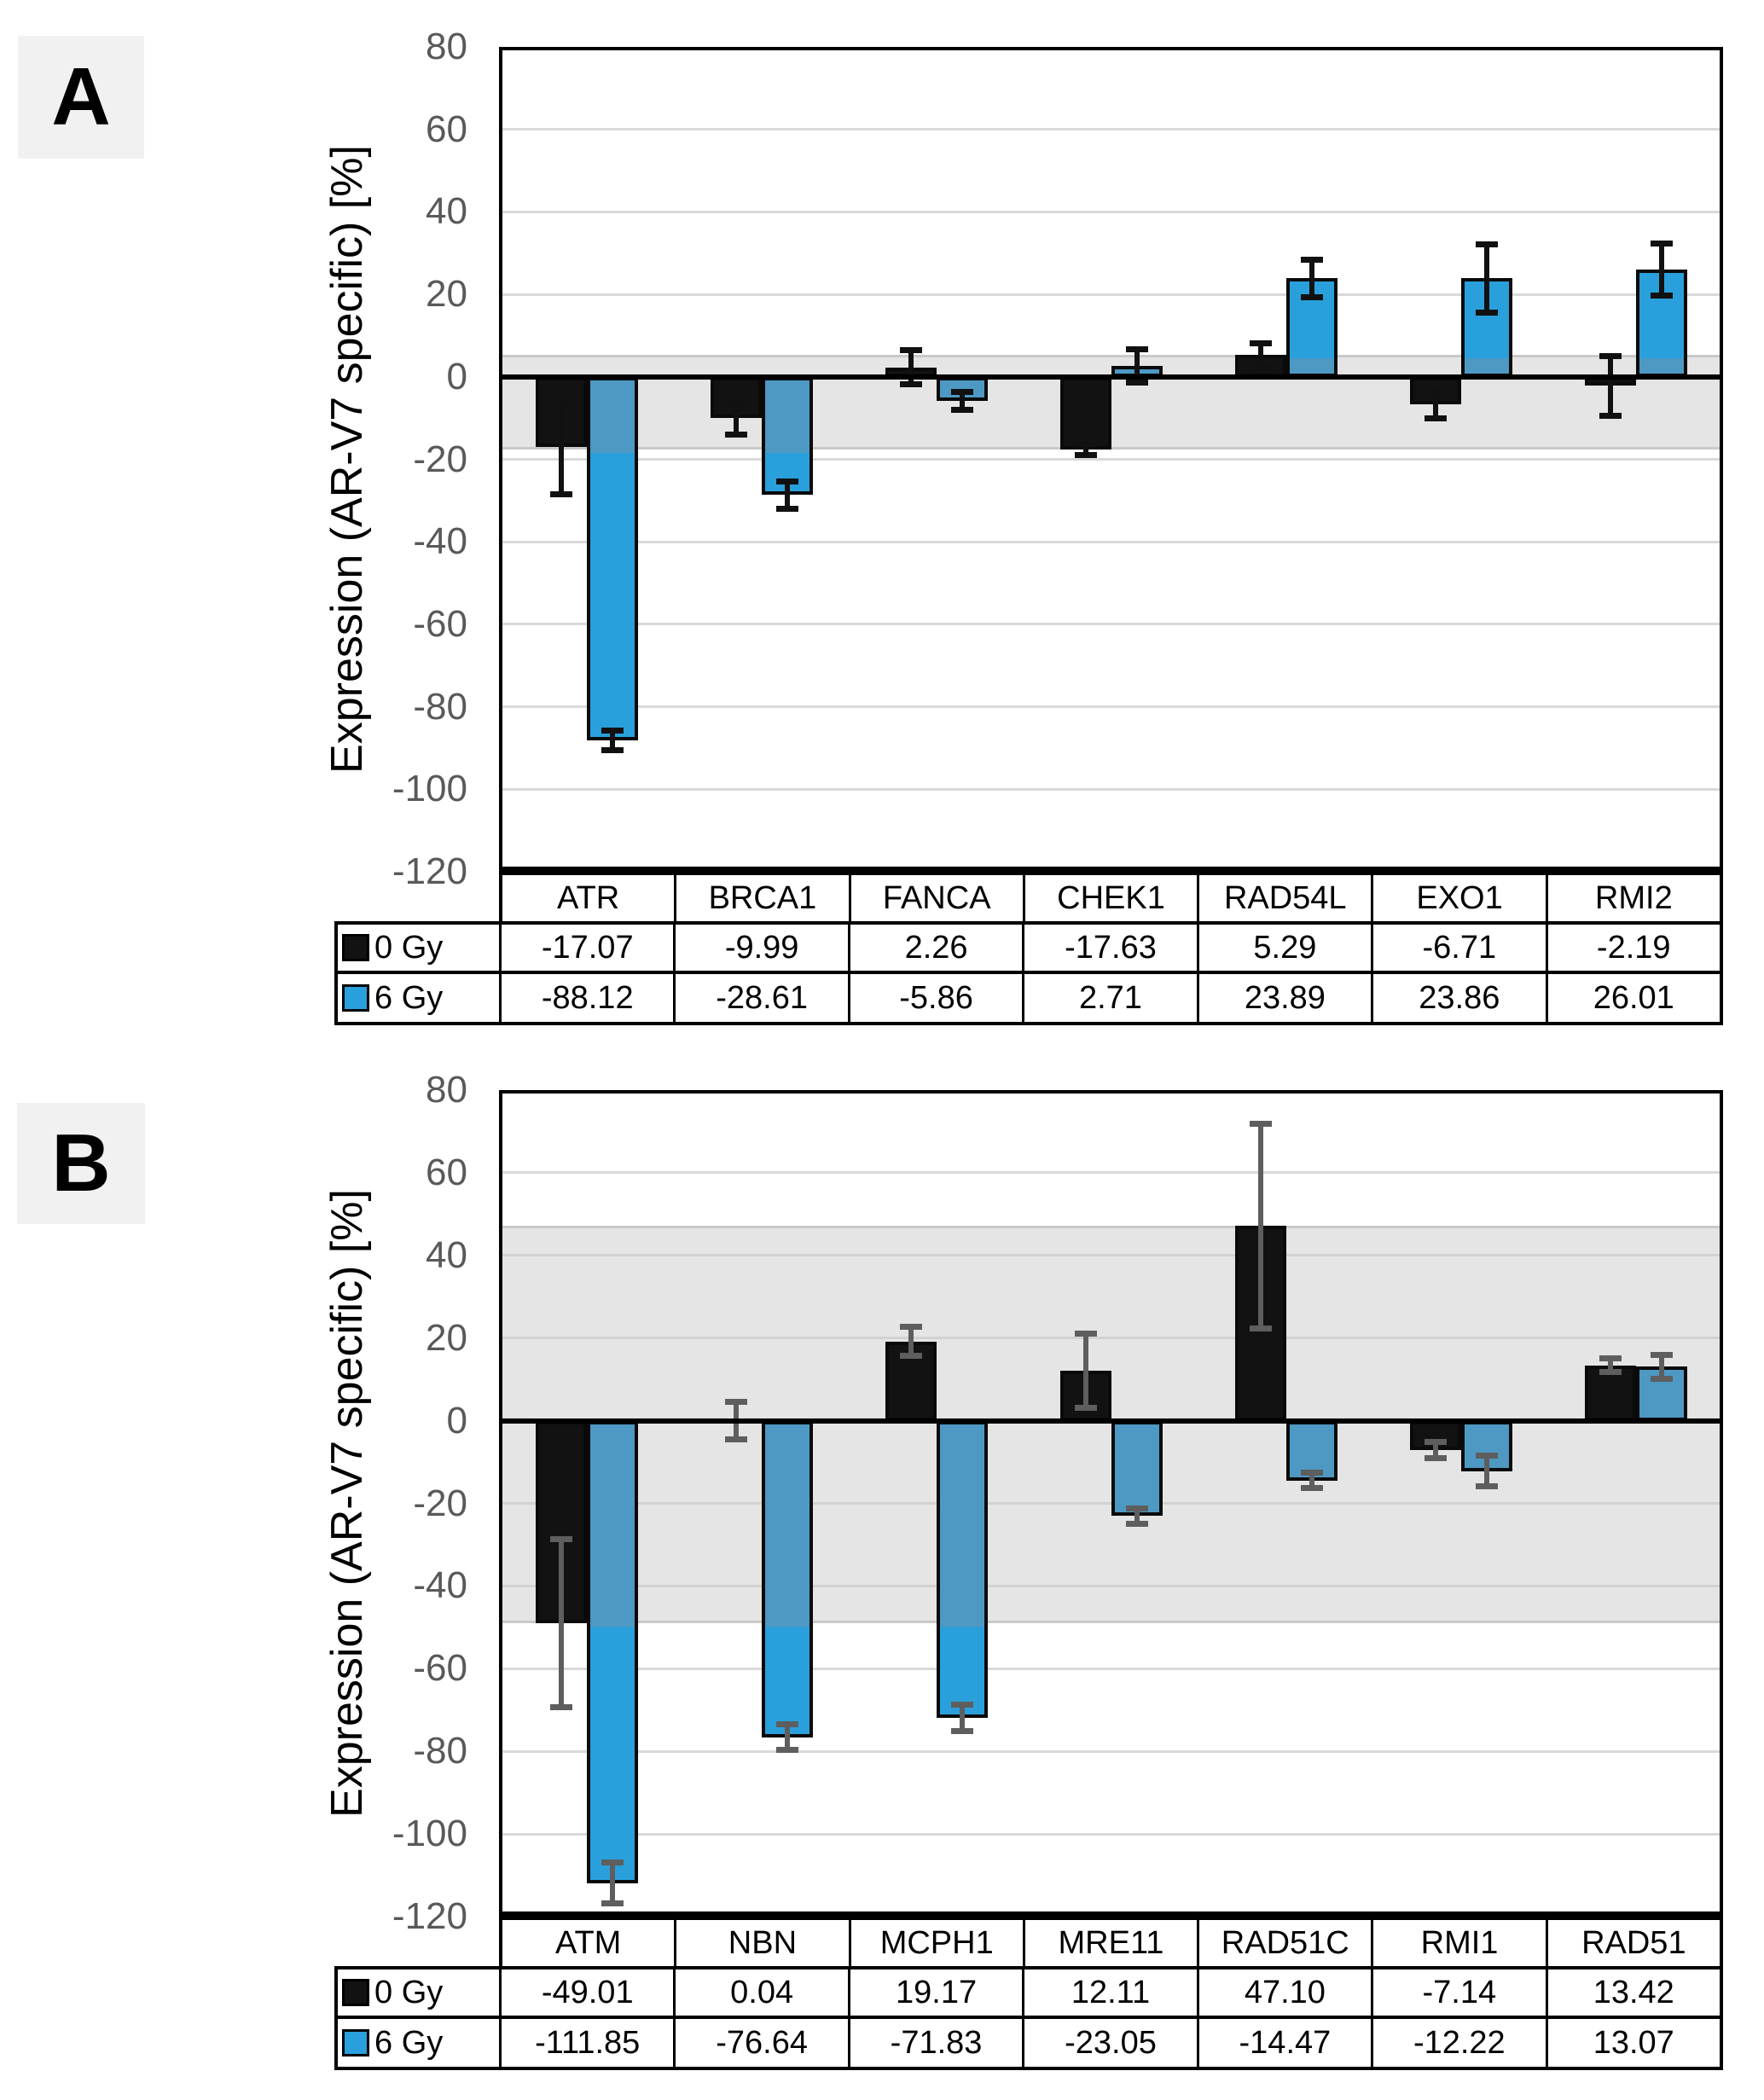 This screenshot has height=2100, width=1764. Describe the element at coordinates (1085, 449) in the screenshot. I see `error-bar-0gy-CHEK1` at that location.